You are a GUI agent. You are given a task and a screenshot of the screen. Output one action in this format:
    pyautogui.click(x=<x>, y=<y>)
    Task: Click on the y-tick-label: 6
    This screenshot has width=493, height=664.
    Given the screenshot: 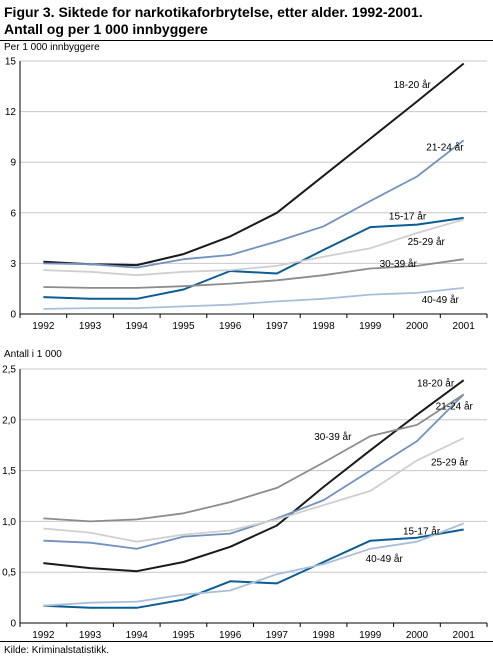 What is the action you would take?
    pyautogui.click(x=13, y=213)
    